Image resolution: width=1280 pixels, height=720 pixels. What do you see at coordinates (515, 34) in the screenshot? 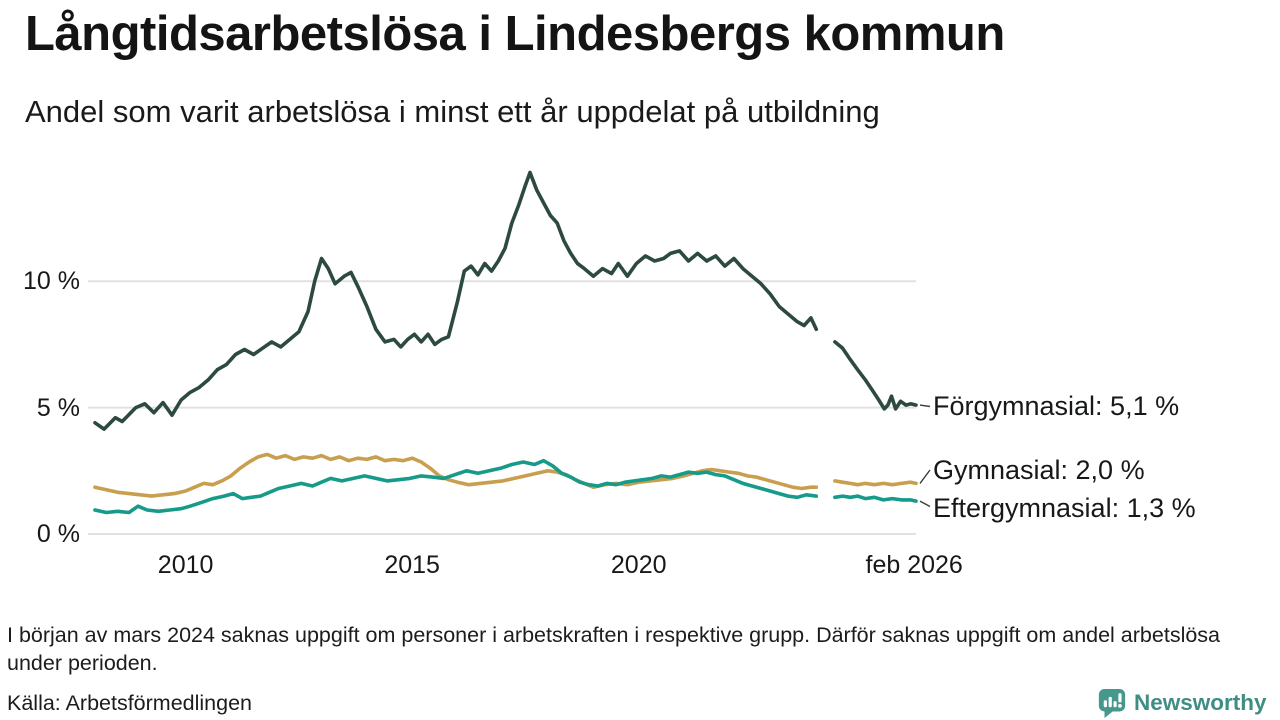
I see `chart-title: Långtidsarbetslösa i Lindesbergs kommun` at bounding box center [515, 34].